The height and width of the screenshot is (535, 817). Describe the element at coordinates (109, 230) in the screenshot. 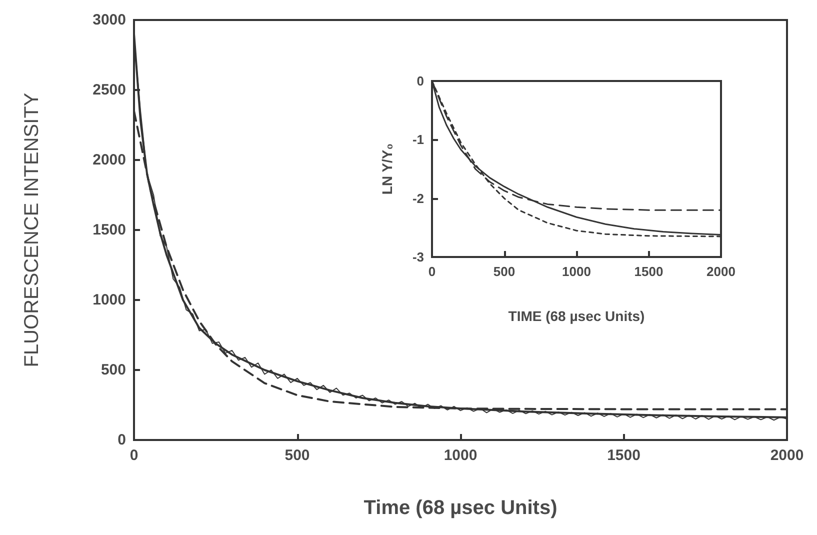

I see `y-tick-label: 1500` at that location.